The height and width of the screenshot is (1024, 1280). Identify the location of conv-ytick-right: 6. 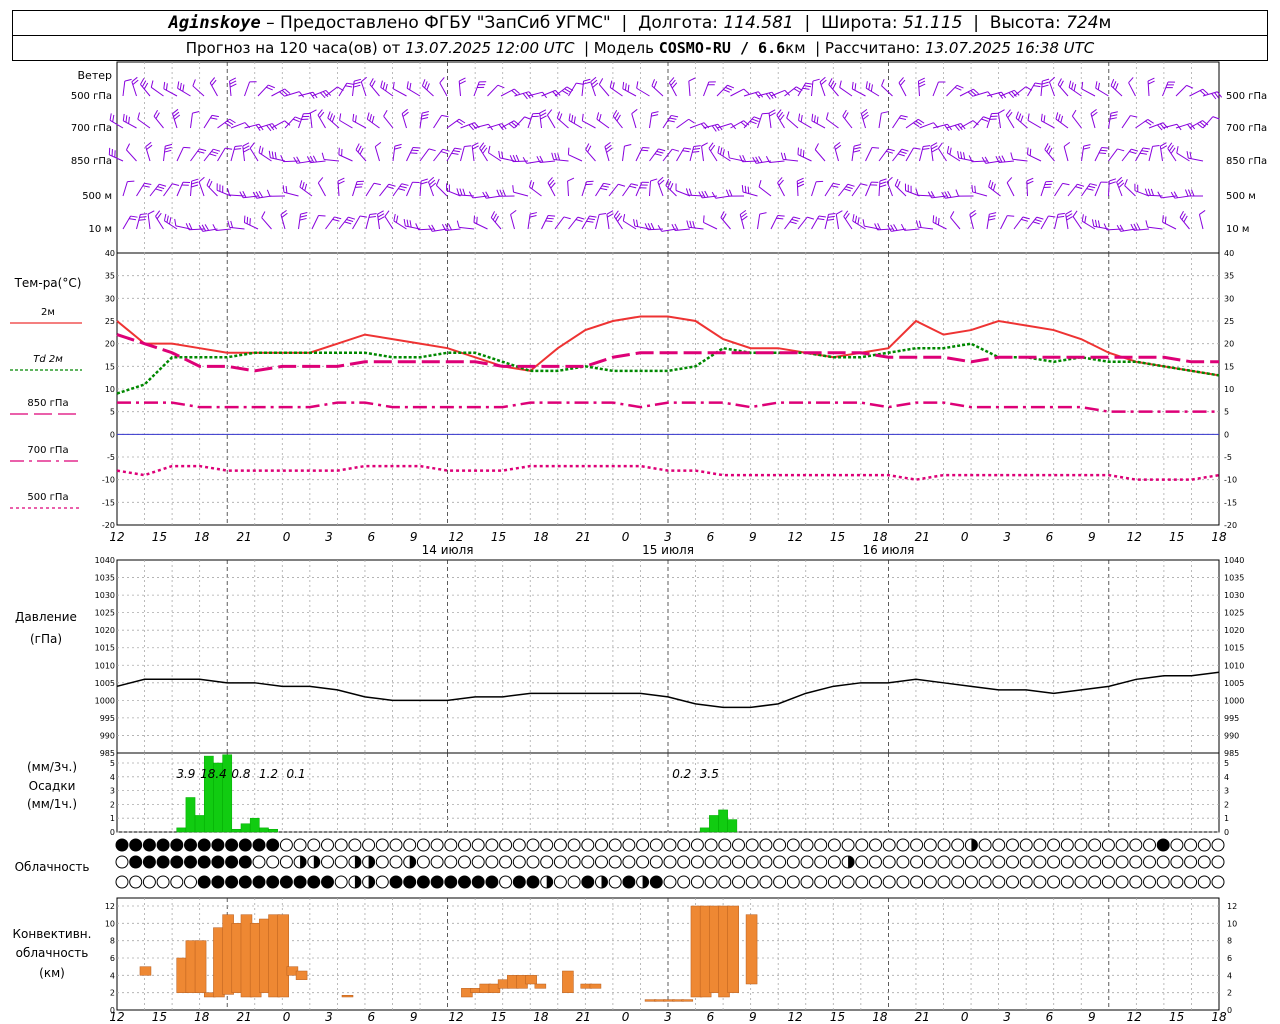
(1229, 958).